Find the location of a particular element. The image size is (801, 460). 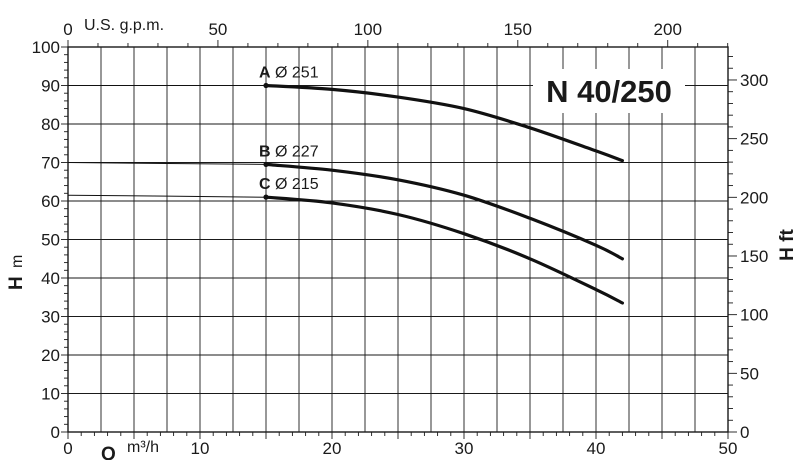

y-secondary-tick-label: 100 is located at coordinates (754, 315).